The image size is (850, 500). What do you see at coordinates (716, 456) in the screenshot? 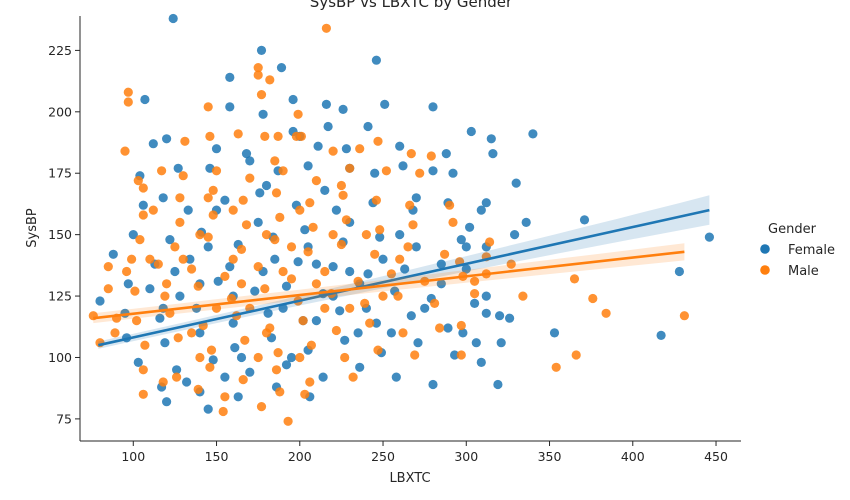
I see `x-tick-label-450: 450` at bounding box center [716, 456].